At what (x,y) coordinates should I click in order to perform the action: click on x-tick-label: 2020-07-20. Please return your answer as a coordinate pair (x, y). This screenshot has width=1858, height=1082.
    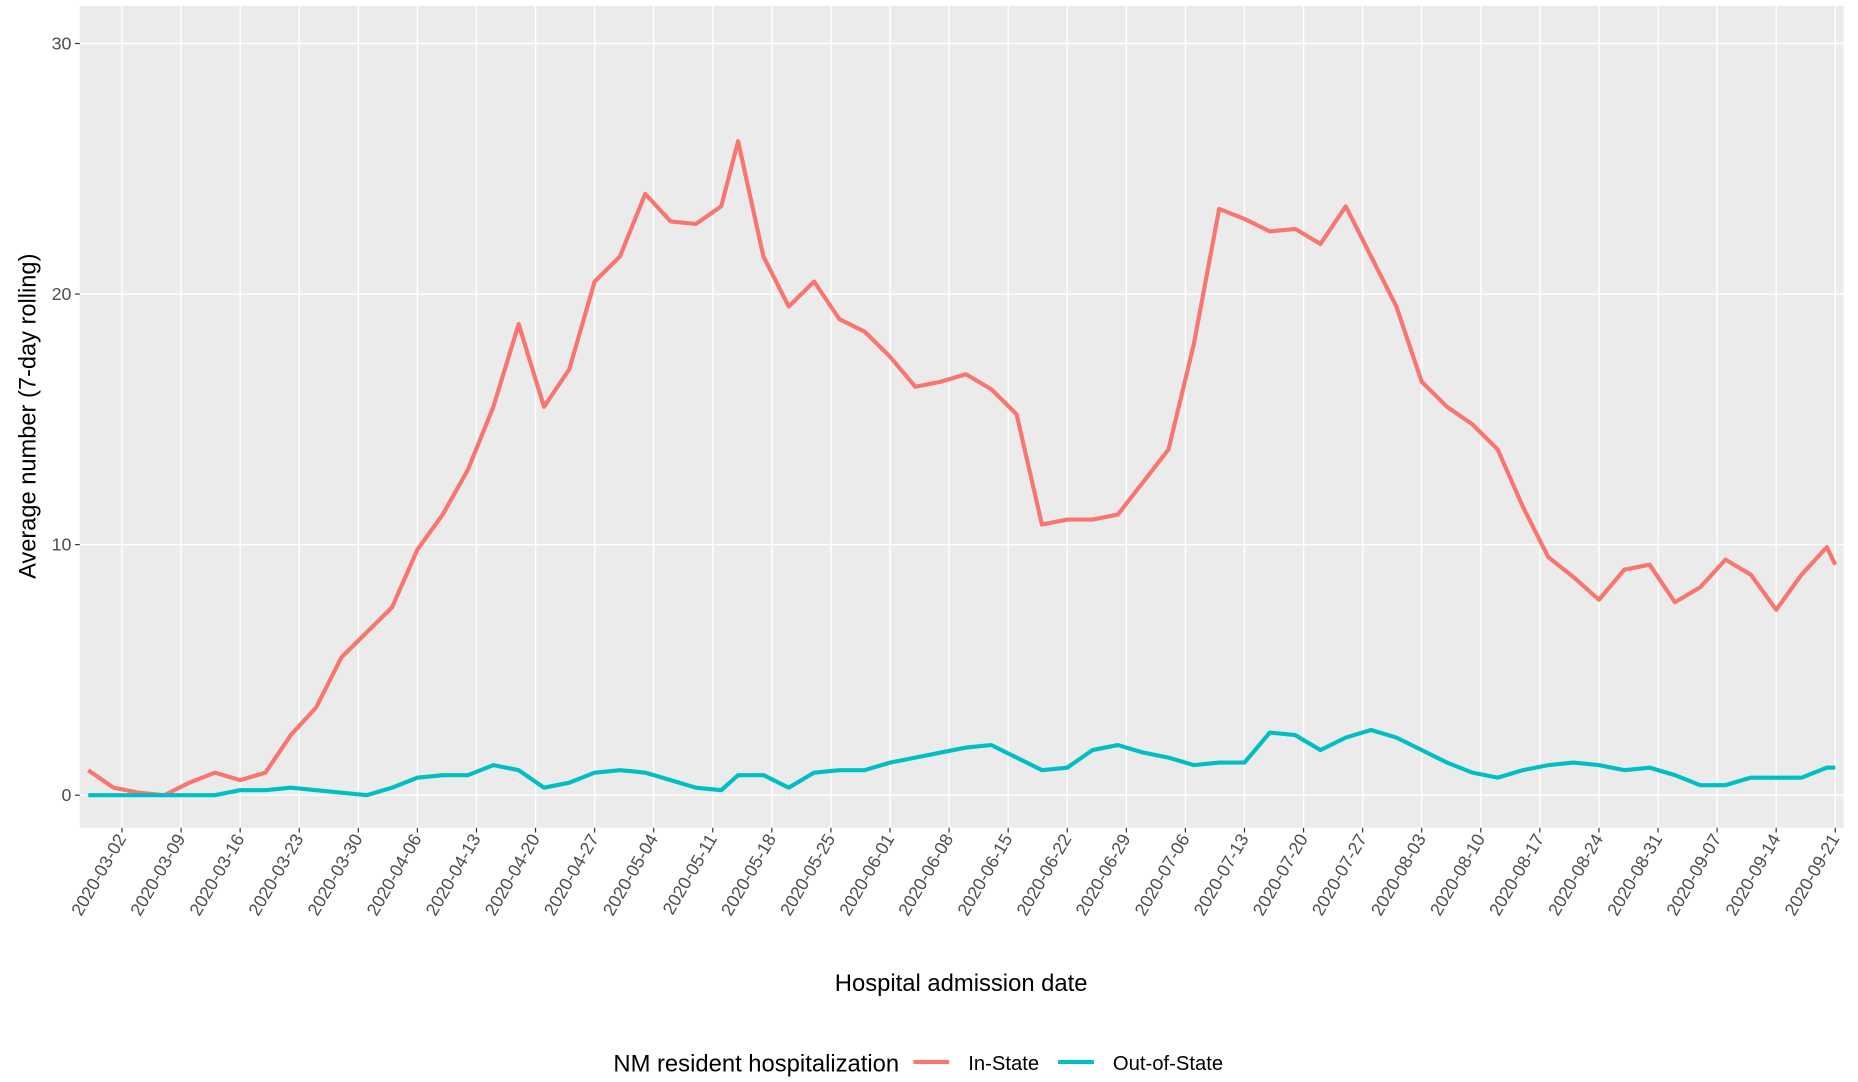
    Looking at the image, I should click on (1280, 874).